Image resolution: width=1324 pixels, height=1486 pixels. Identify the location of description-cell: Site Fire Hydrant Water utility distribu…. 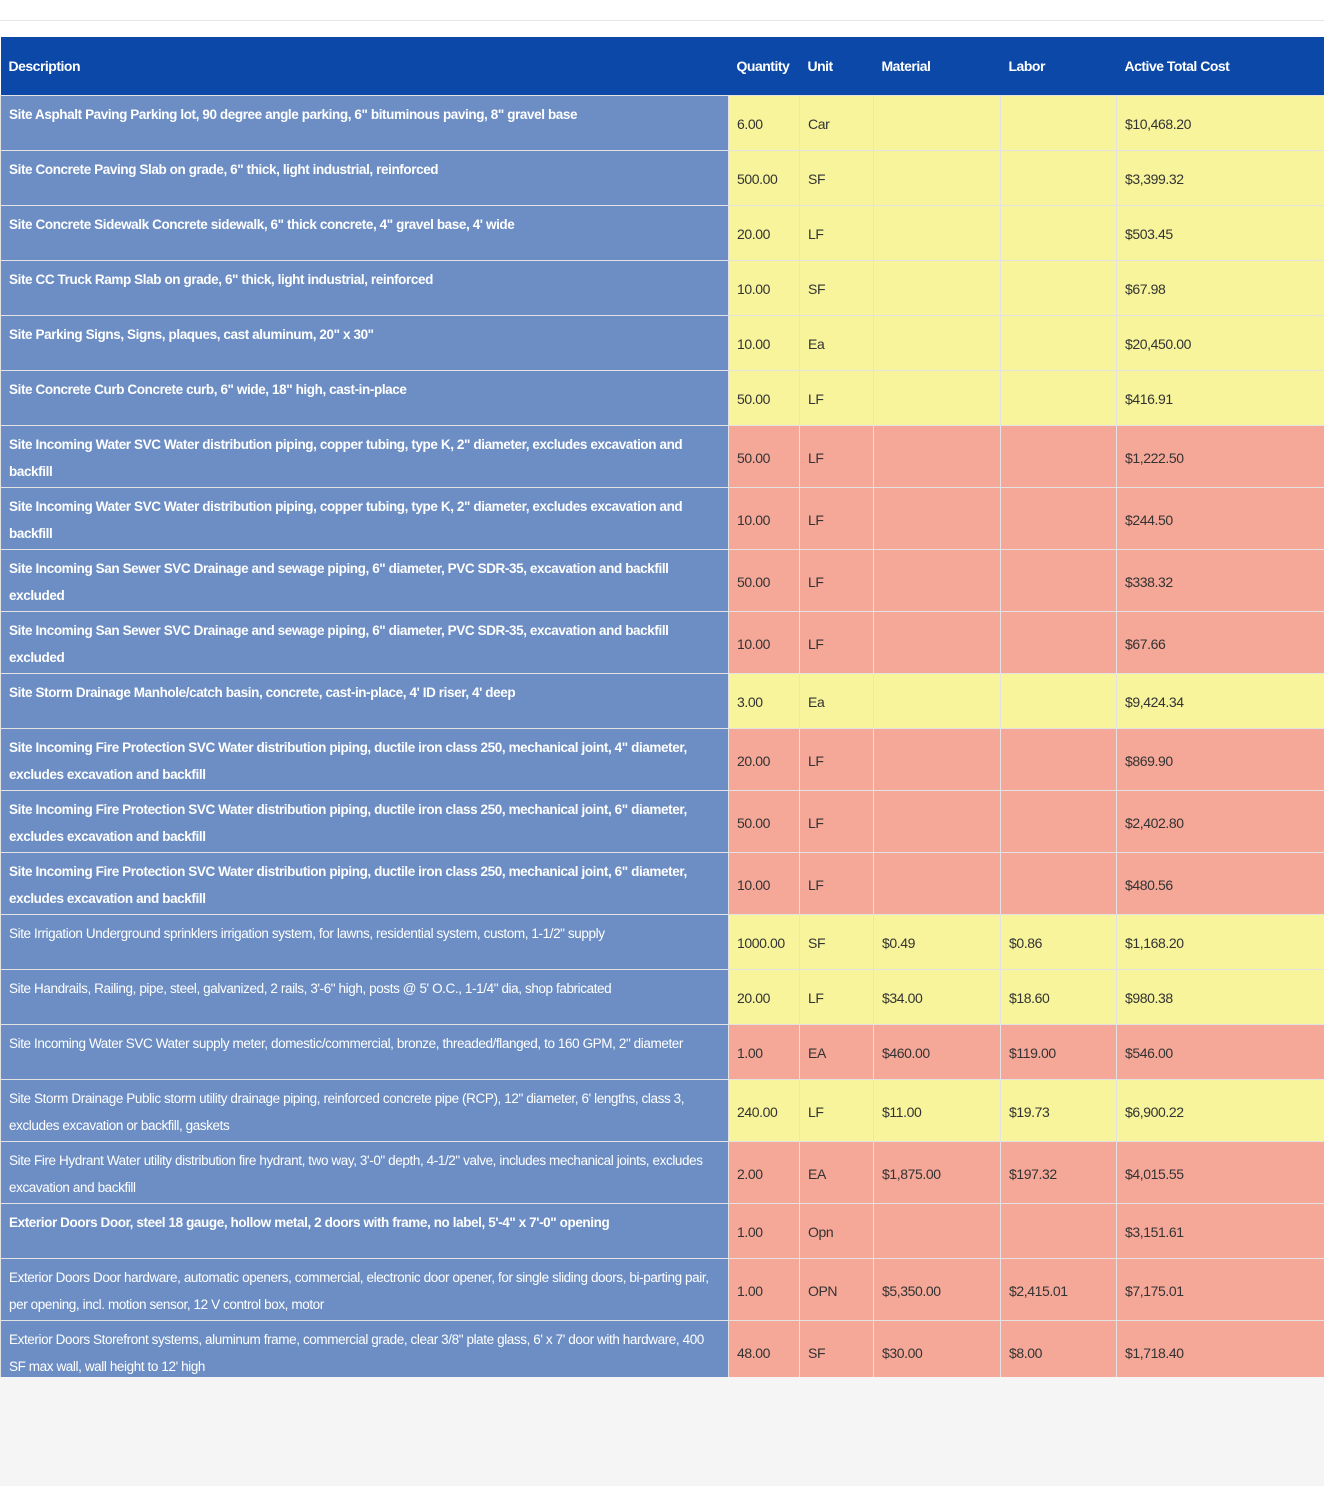
(364, 1172).